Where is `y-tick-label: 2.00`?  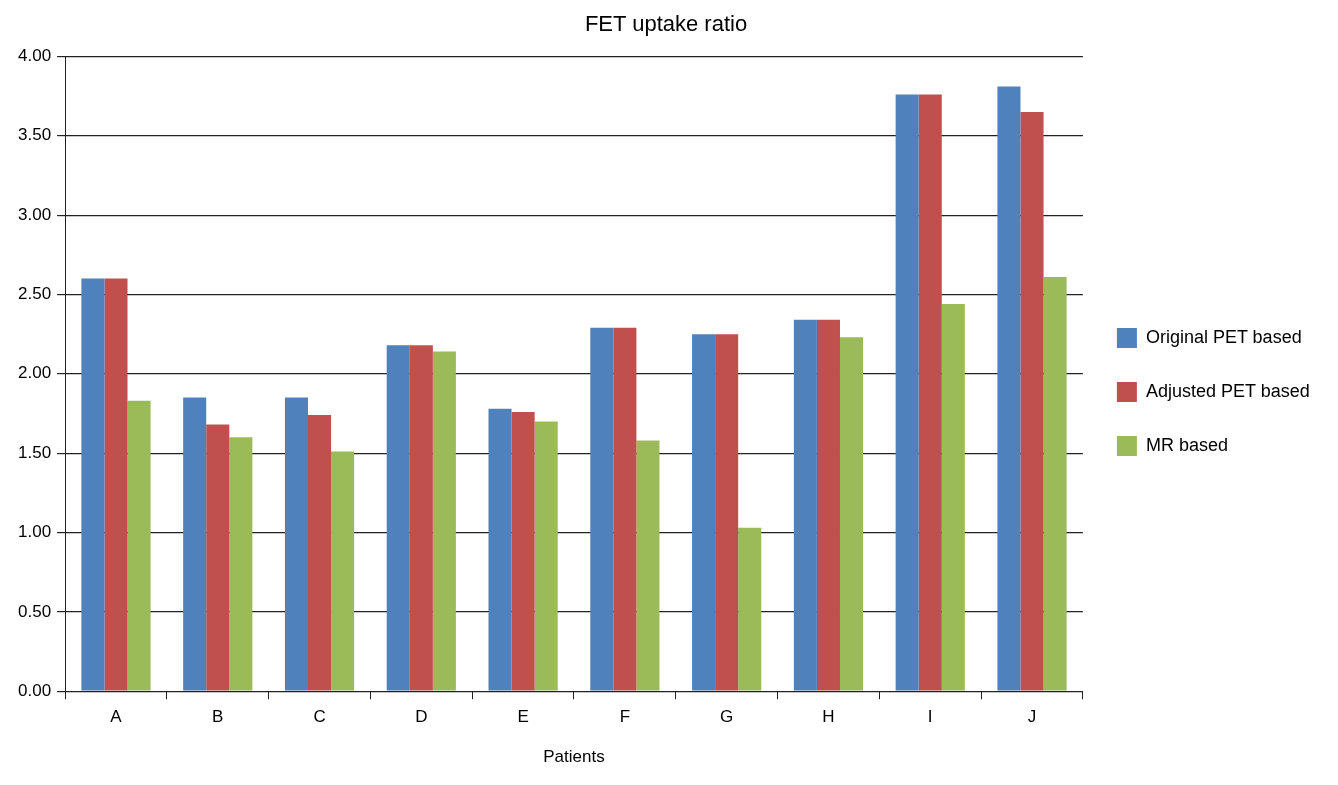
y-tick-label: 2.00 is located at coordinates (34, 373).